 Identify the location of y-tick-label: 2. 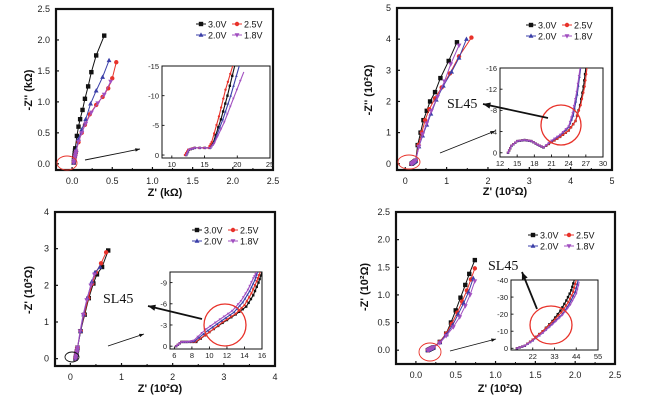
(388, 101).